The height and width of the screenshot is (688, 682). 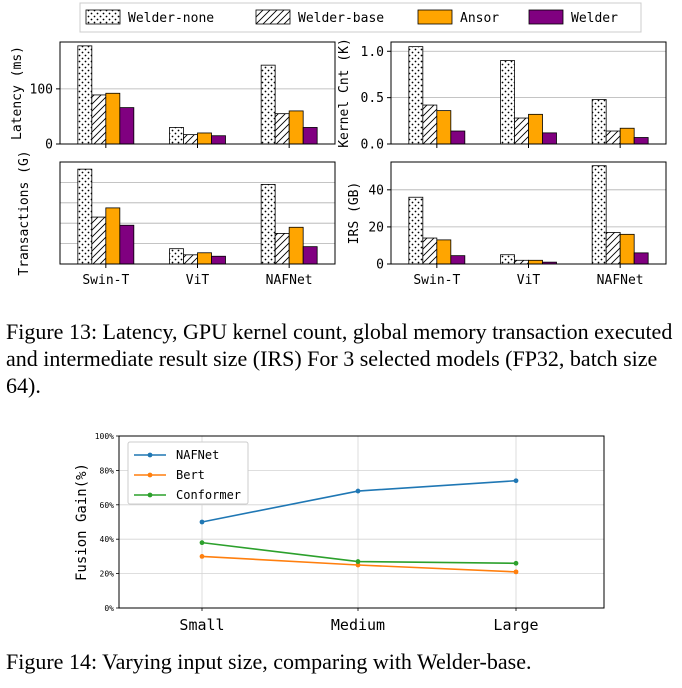 What do you see at coordinates (41, 89) in the screenshot?
I see `y-tick-label: 100` at bounding box center [41, 89].